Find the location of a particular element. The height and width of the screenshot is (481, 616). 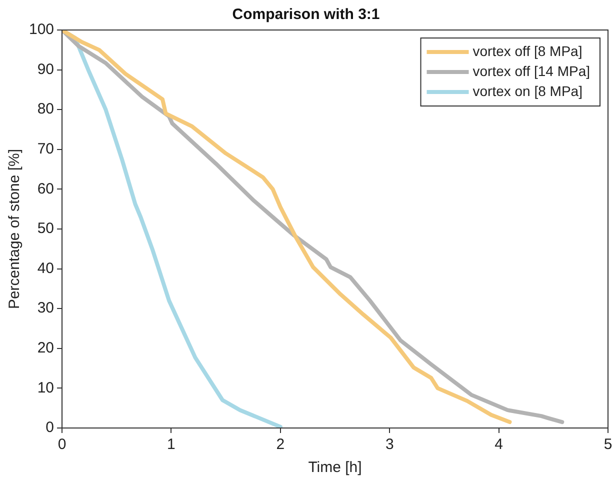

y-tick-label: 50 is located at coordinates (45, 229).